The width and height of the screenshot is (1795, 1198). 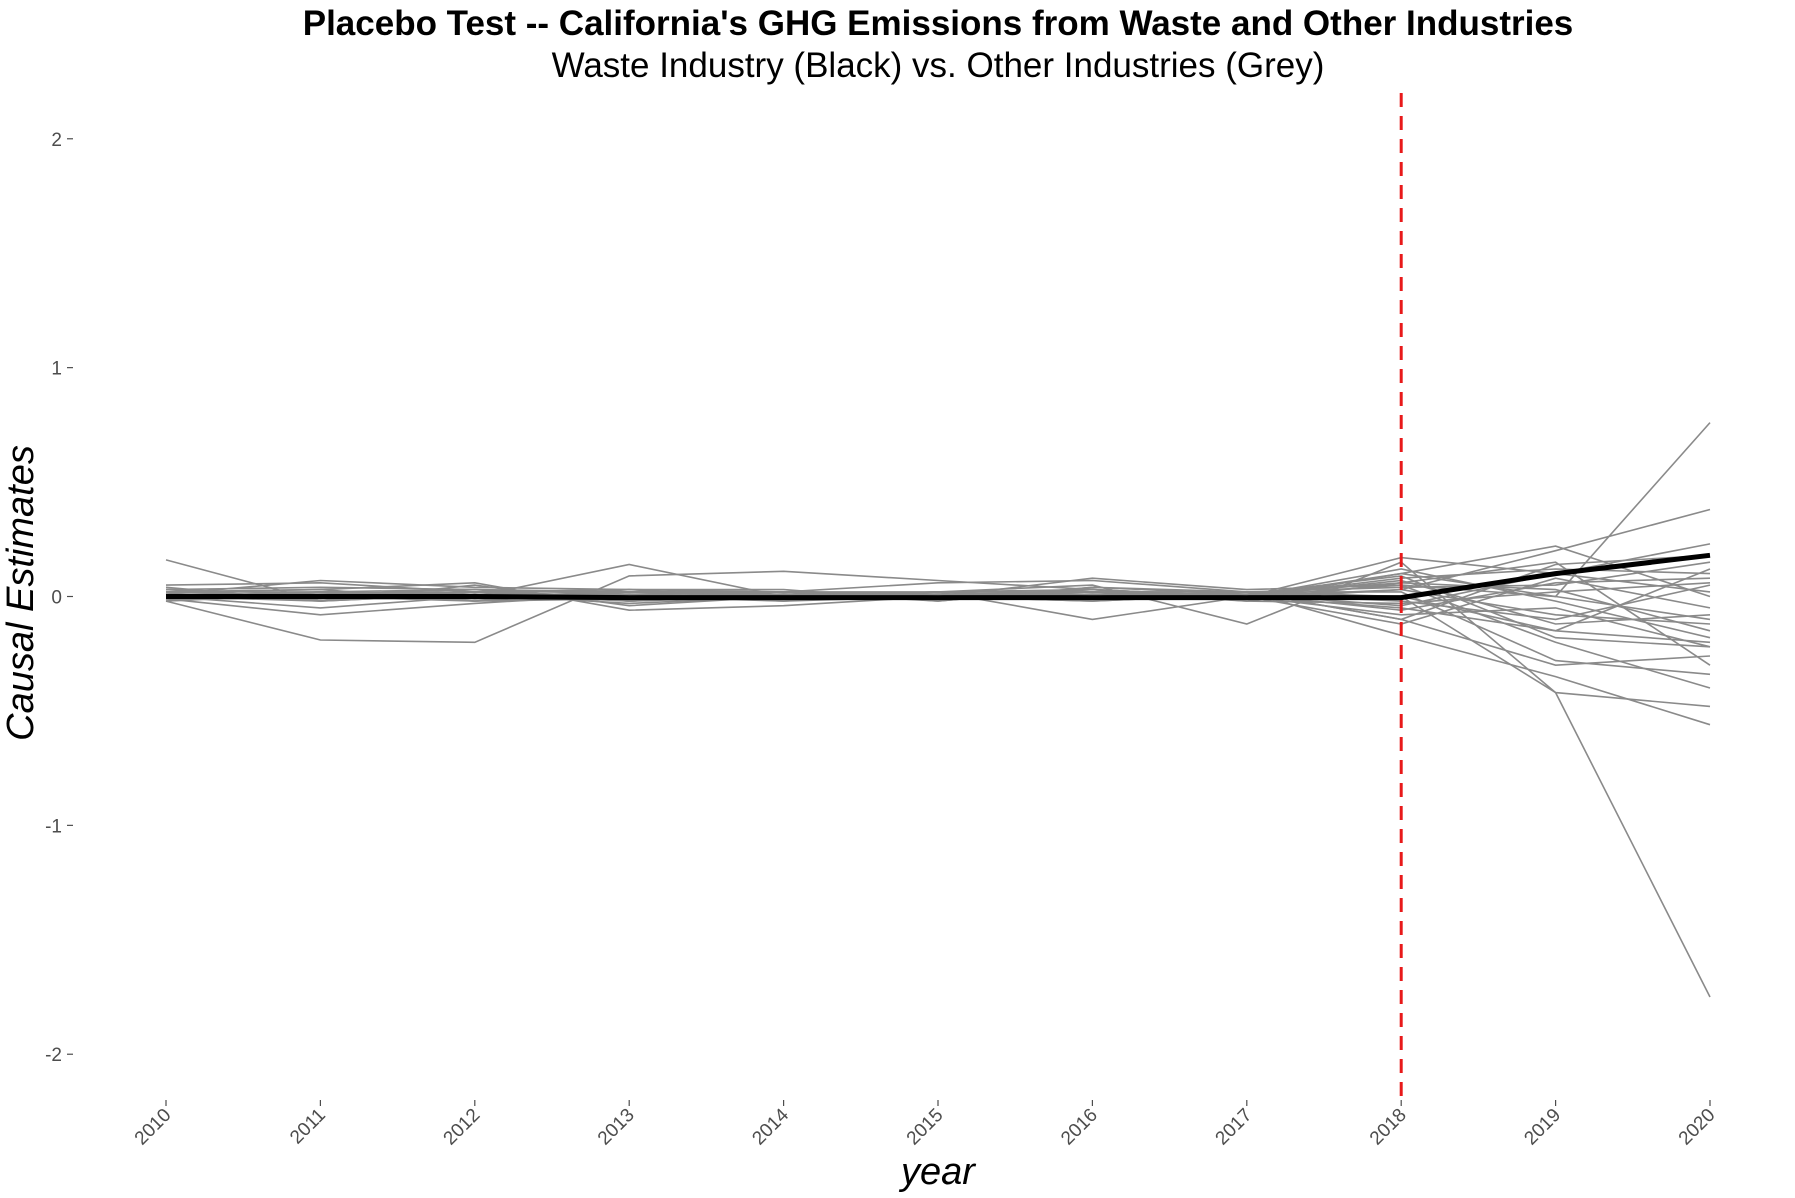 What do you see at coordinates (56, 369) in the screenshot?
I see `y-tick-label: 1` at bounding box center [56, 369].